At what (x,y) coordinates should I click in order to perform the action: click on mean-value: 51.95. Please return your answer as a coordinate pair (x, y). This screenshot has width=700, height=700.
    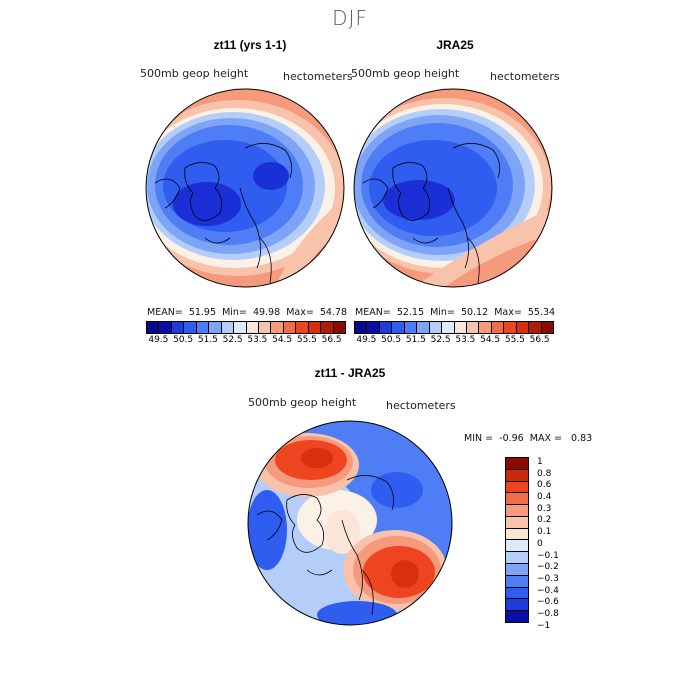
    Looking at the image, I should click on (202, 312).